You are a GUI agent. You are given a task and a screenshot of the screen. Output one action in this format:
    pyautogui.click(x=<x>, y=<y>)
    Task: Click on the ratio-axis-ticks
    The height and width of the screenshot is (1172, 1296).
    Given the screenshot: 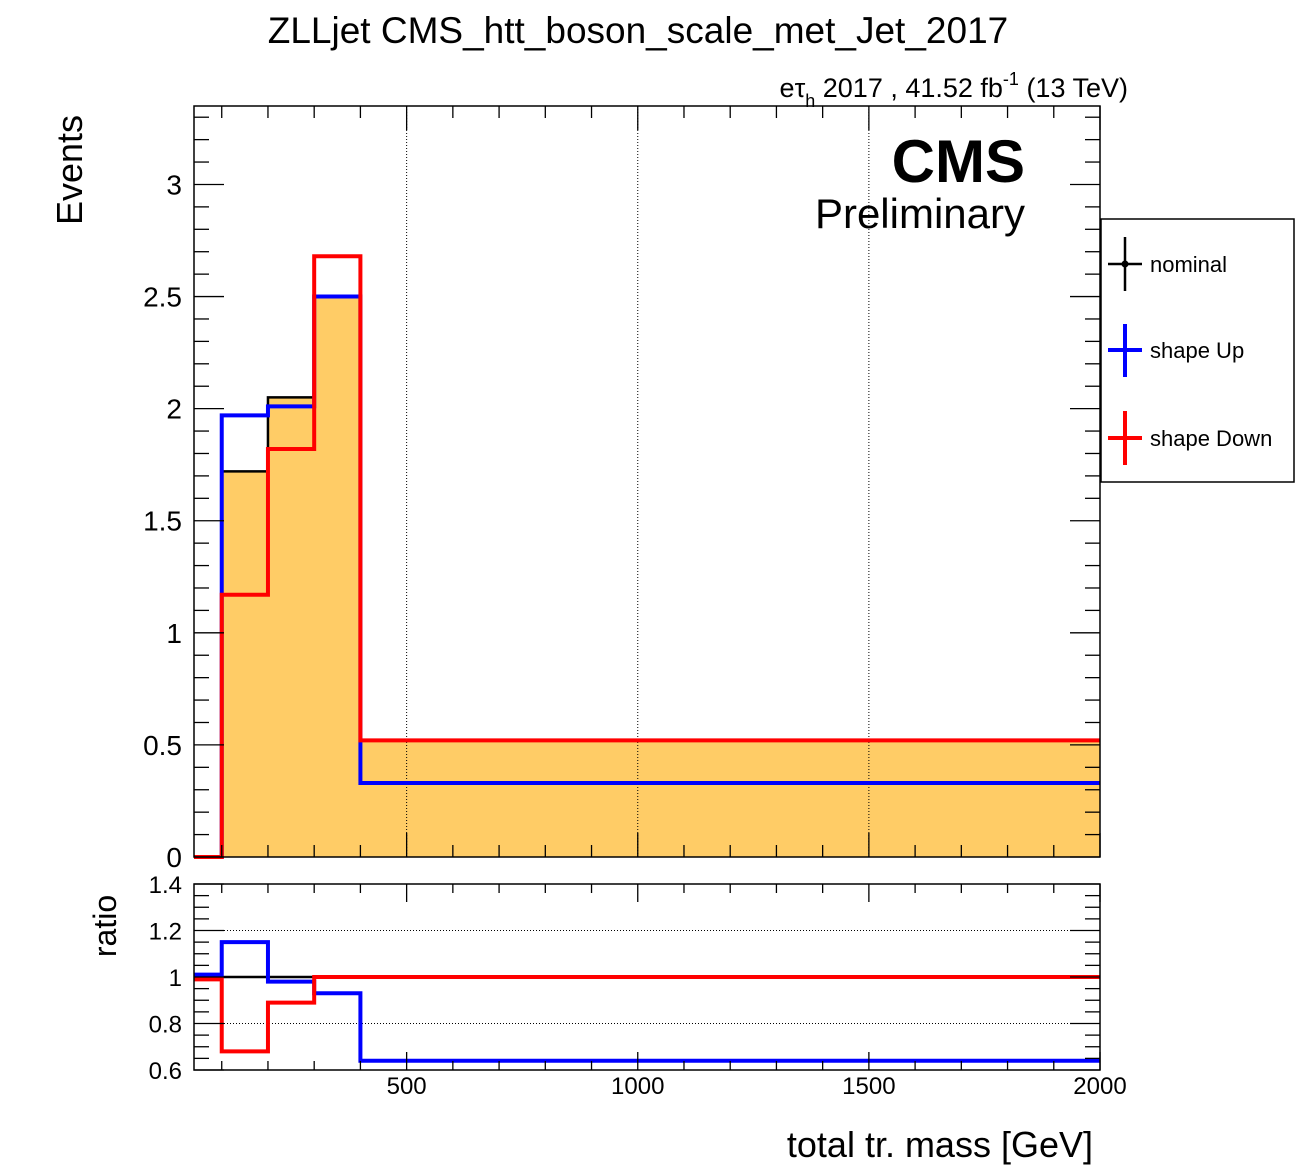 What is the action you would take?
    pyautogui.click(x=647, y=977)
    